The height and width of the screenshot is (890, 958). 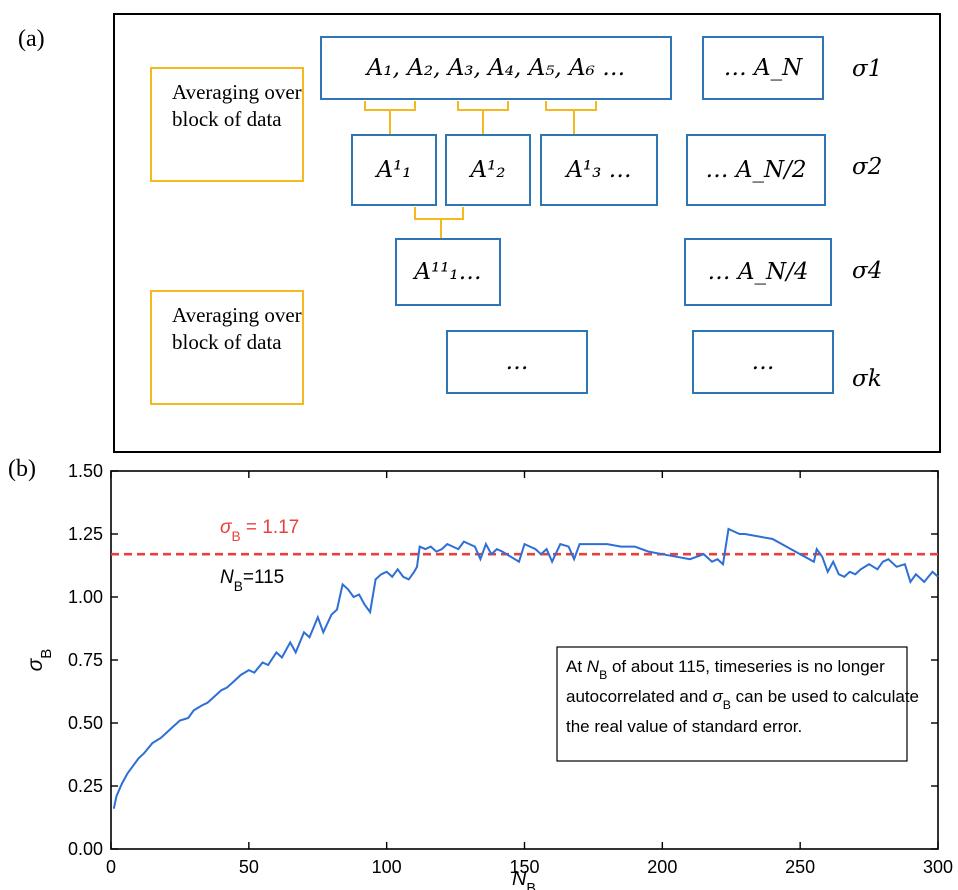 I want to click on y-tick-label: 0.00, so click(x=85, y=849).